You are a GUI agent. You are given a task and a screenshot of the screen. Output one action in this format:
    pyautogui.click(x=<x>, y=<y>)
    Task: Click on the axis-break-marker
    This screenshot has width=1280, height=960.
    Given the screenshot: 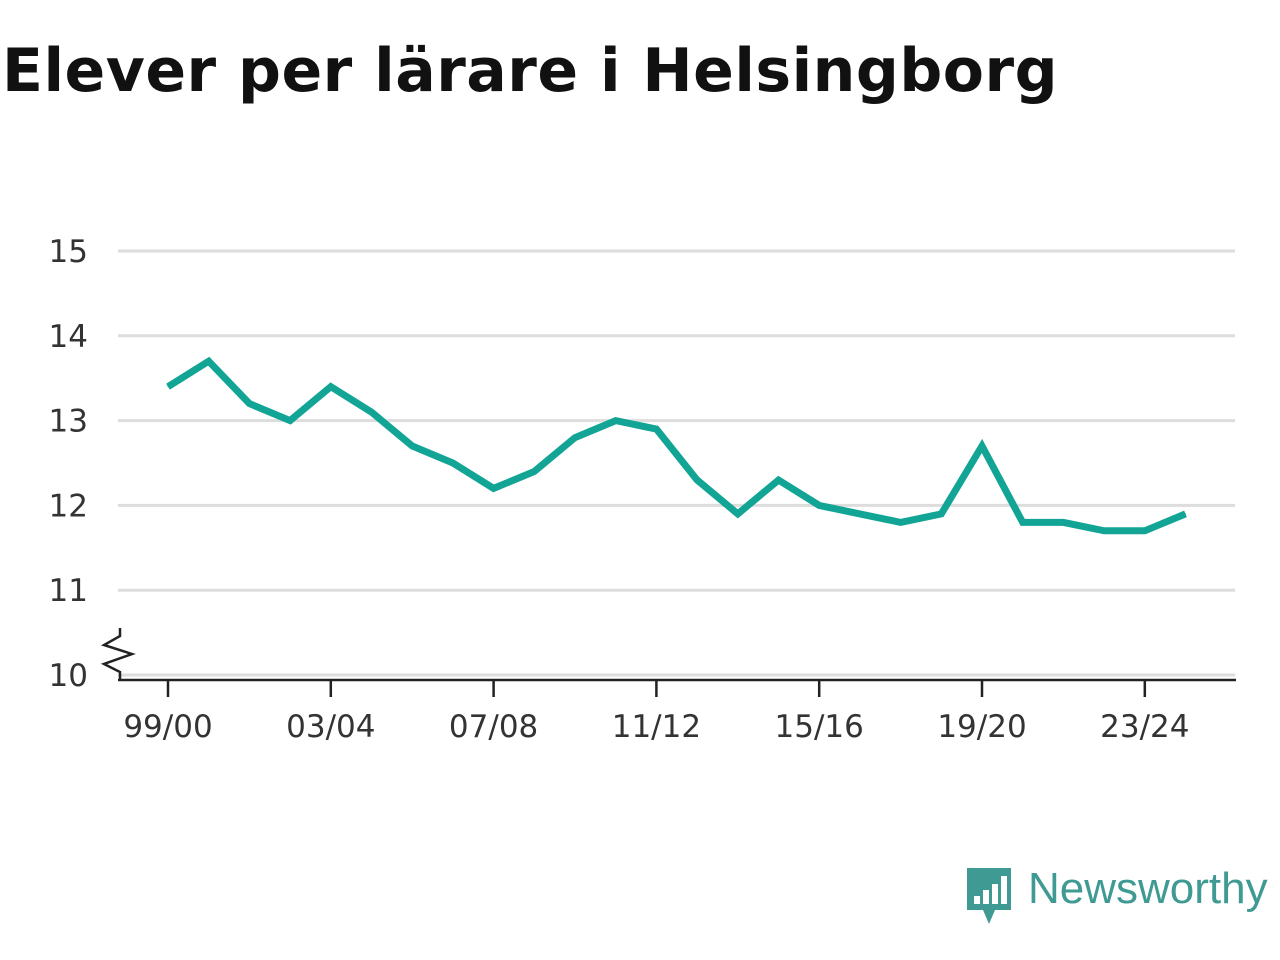 What is the action you would take?
    pyautogui.click(x=118, y=654)
    